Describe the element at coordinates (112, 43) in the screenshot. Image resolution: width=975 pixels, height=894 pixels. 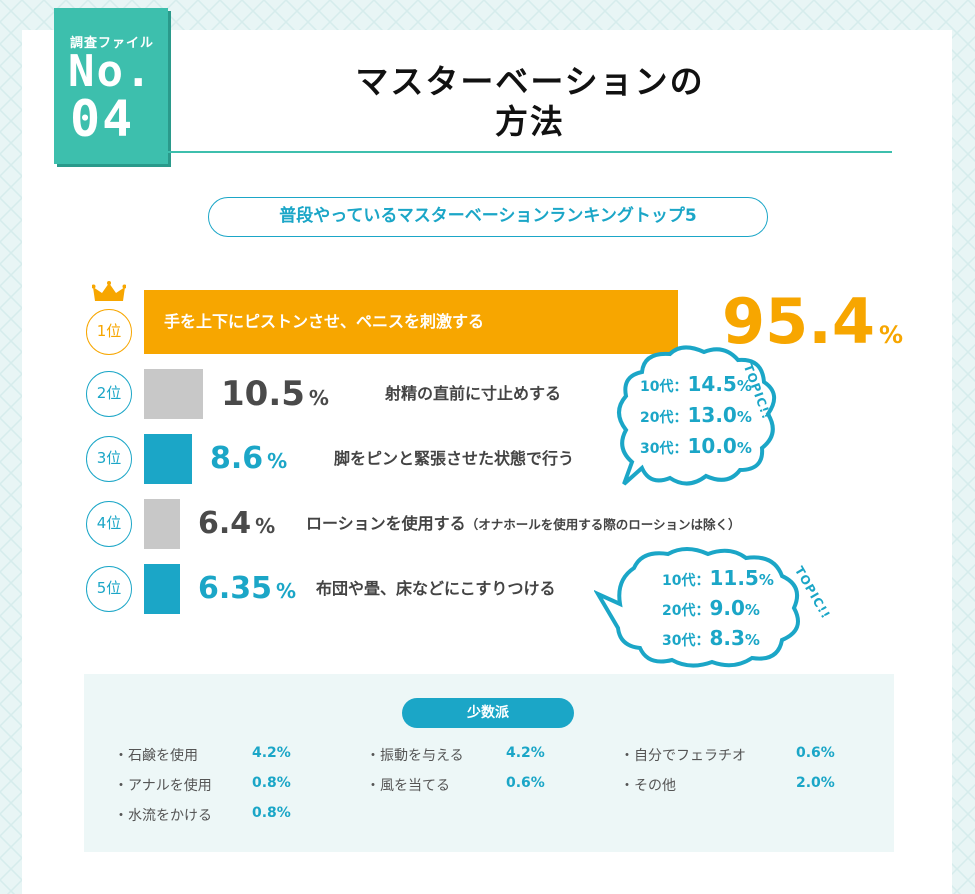
I see `badge-label: 調査ファイル` at that location.